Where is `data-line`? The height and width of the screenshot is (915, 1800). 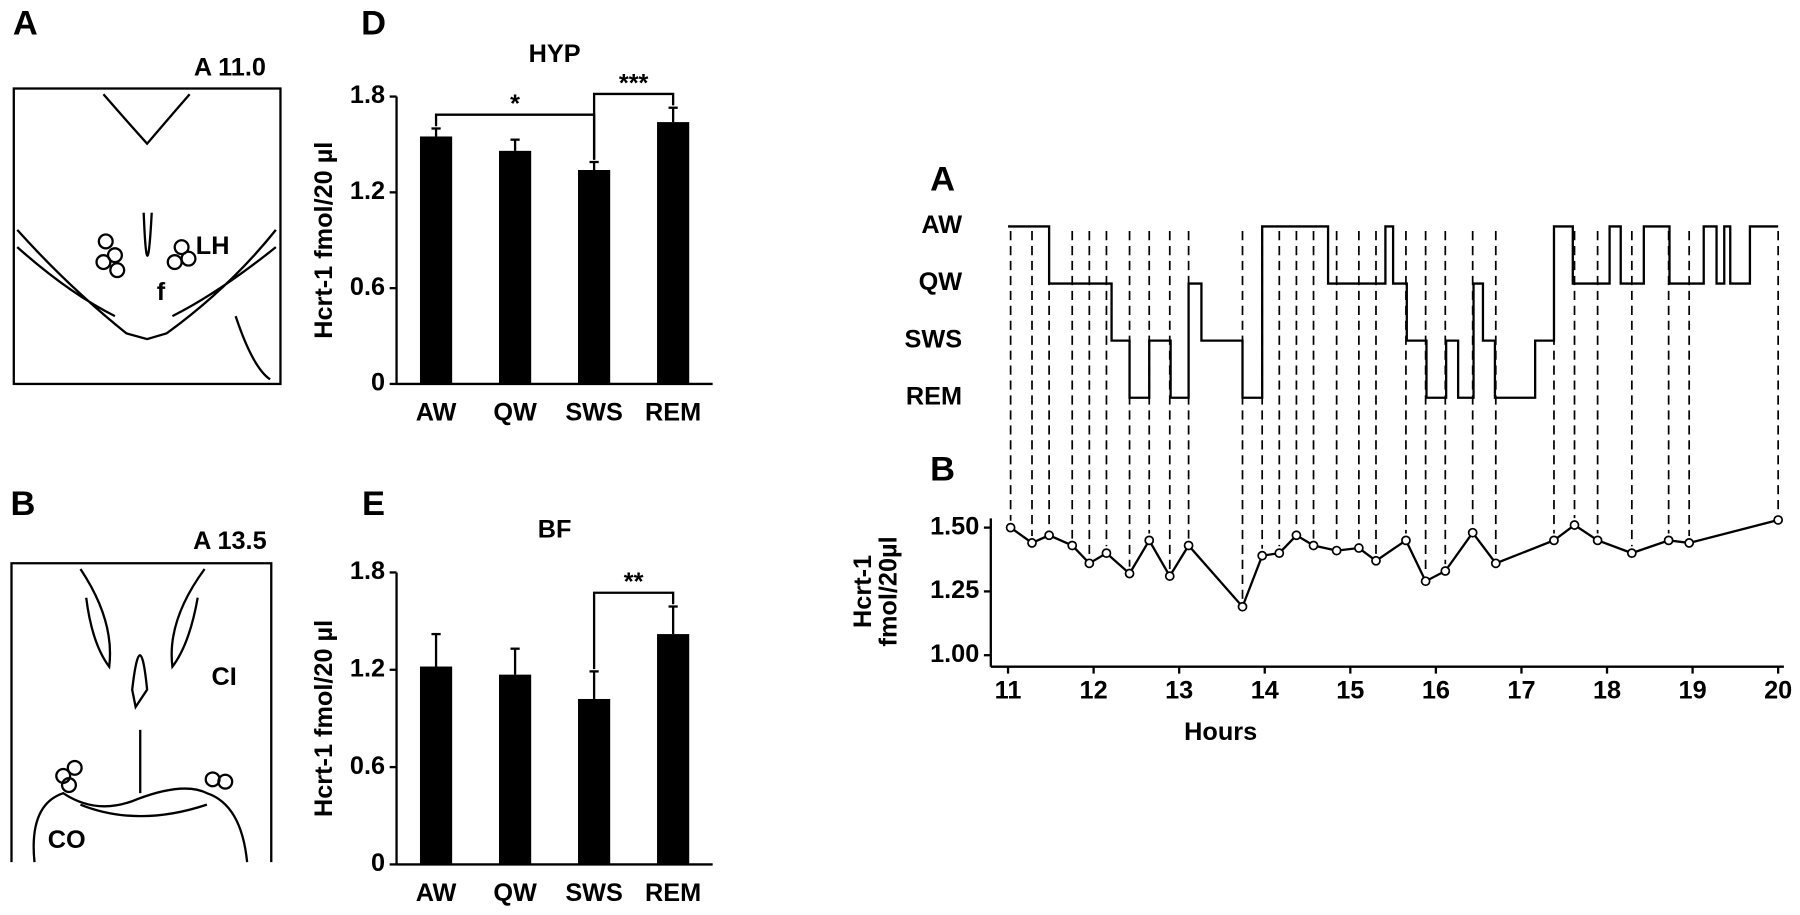 data-line is located at coordinates (1394, 563).